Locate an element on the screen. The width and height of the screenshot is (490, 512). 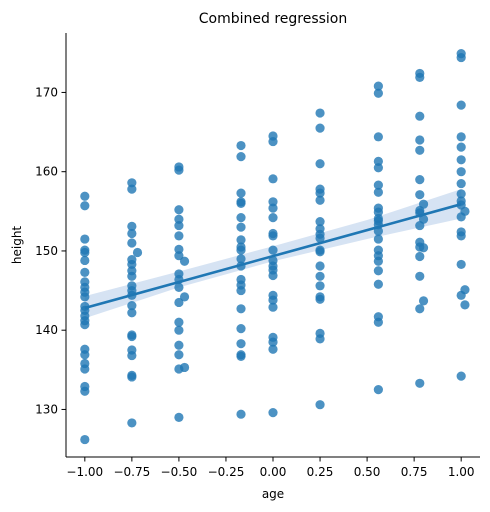
y-tick-label: 130 is located at coordinates (46, 409).